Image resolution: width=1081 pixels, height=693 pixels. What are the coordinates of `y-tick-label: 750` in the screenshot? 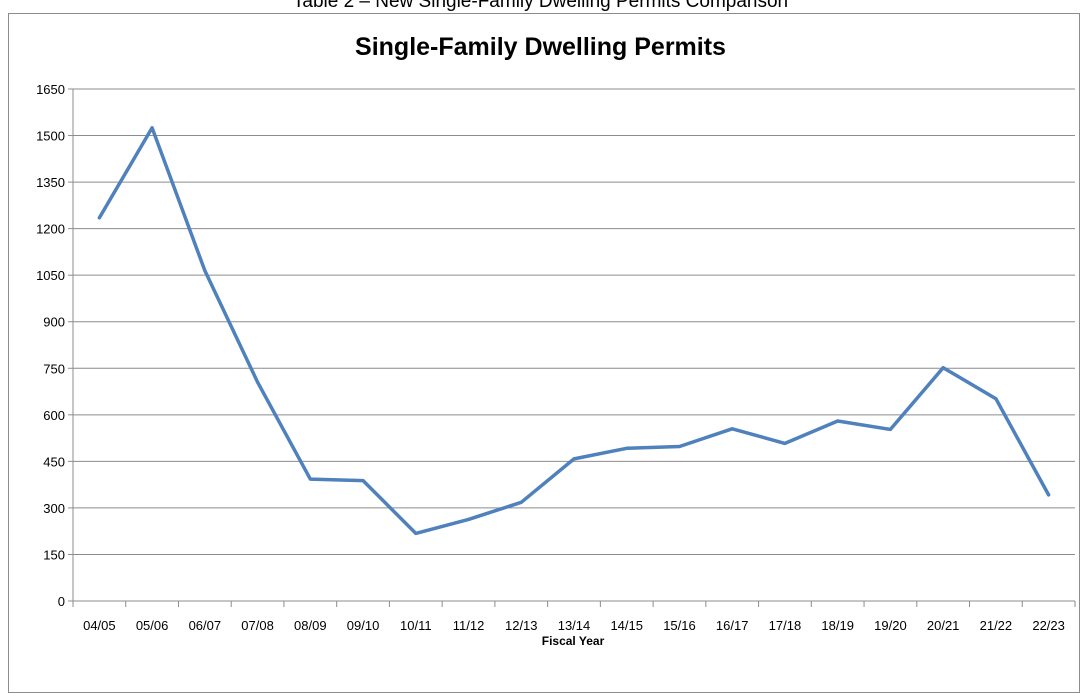 It's located at (54, 368).